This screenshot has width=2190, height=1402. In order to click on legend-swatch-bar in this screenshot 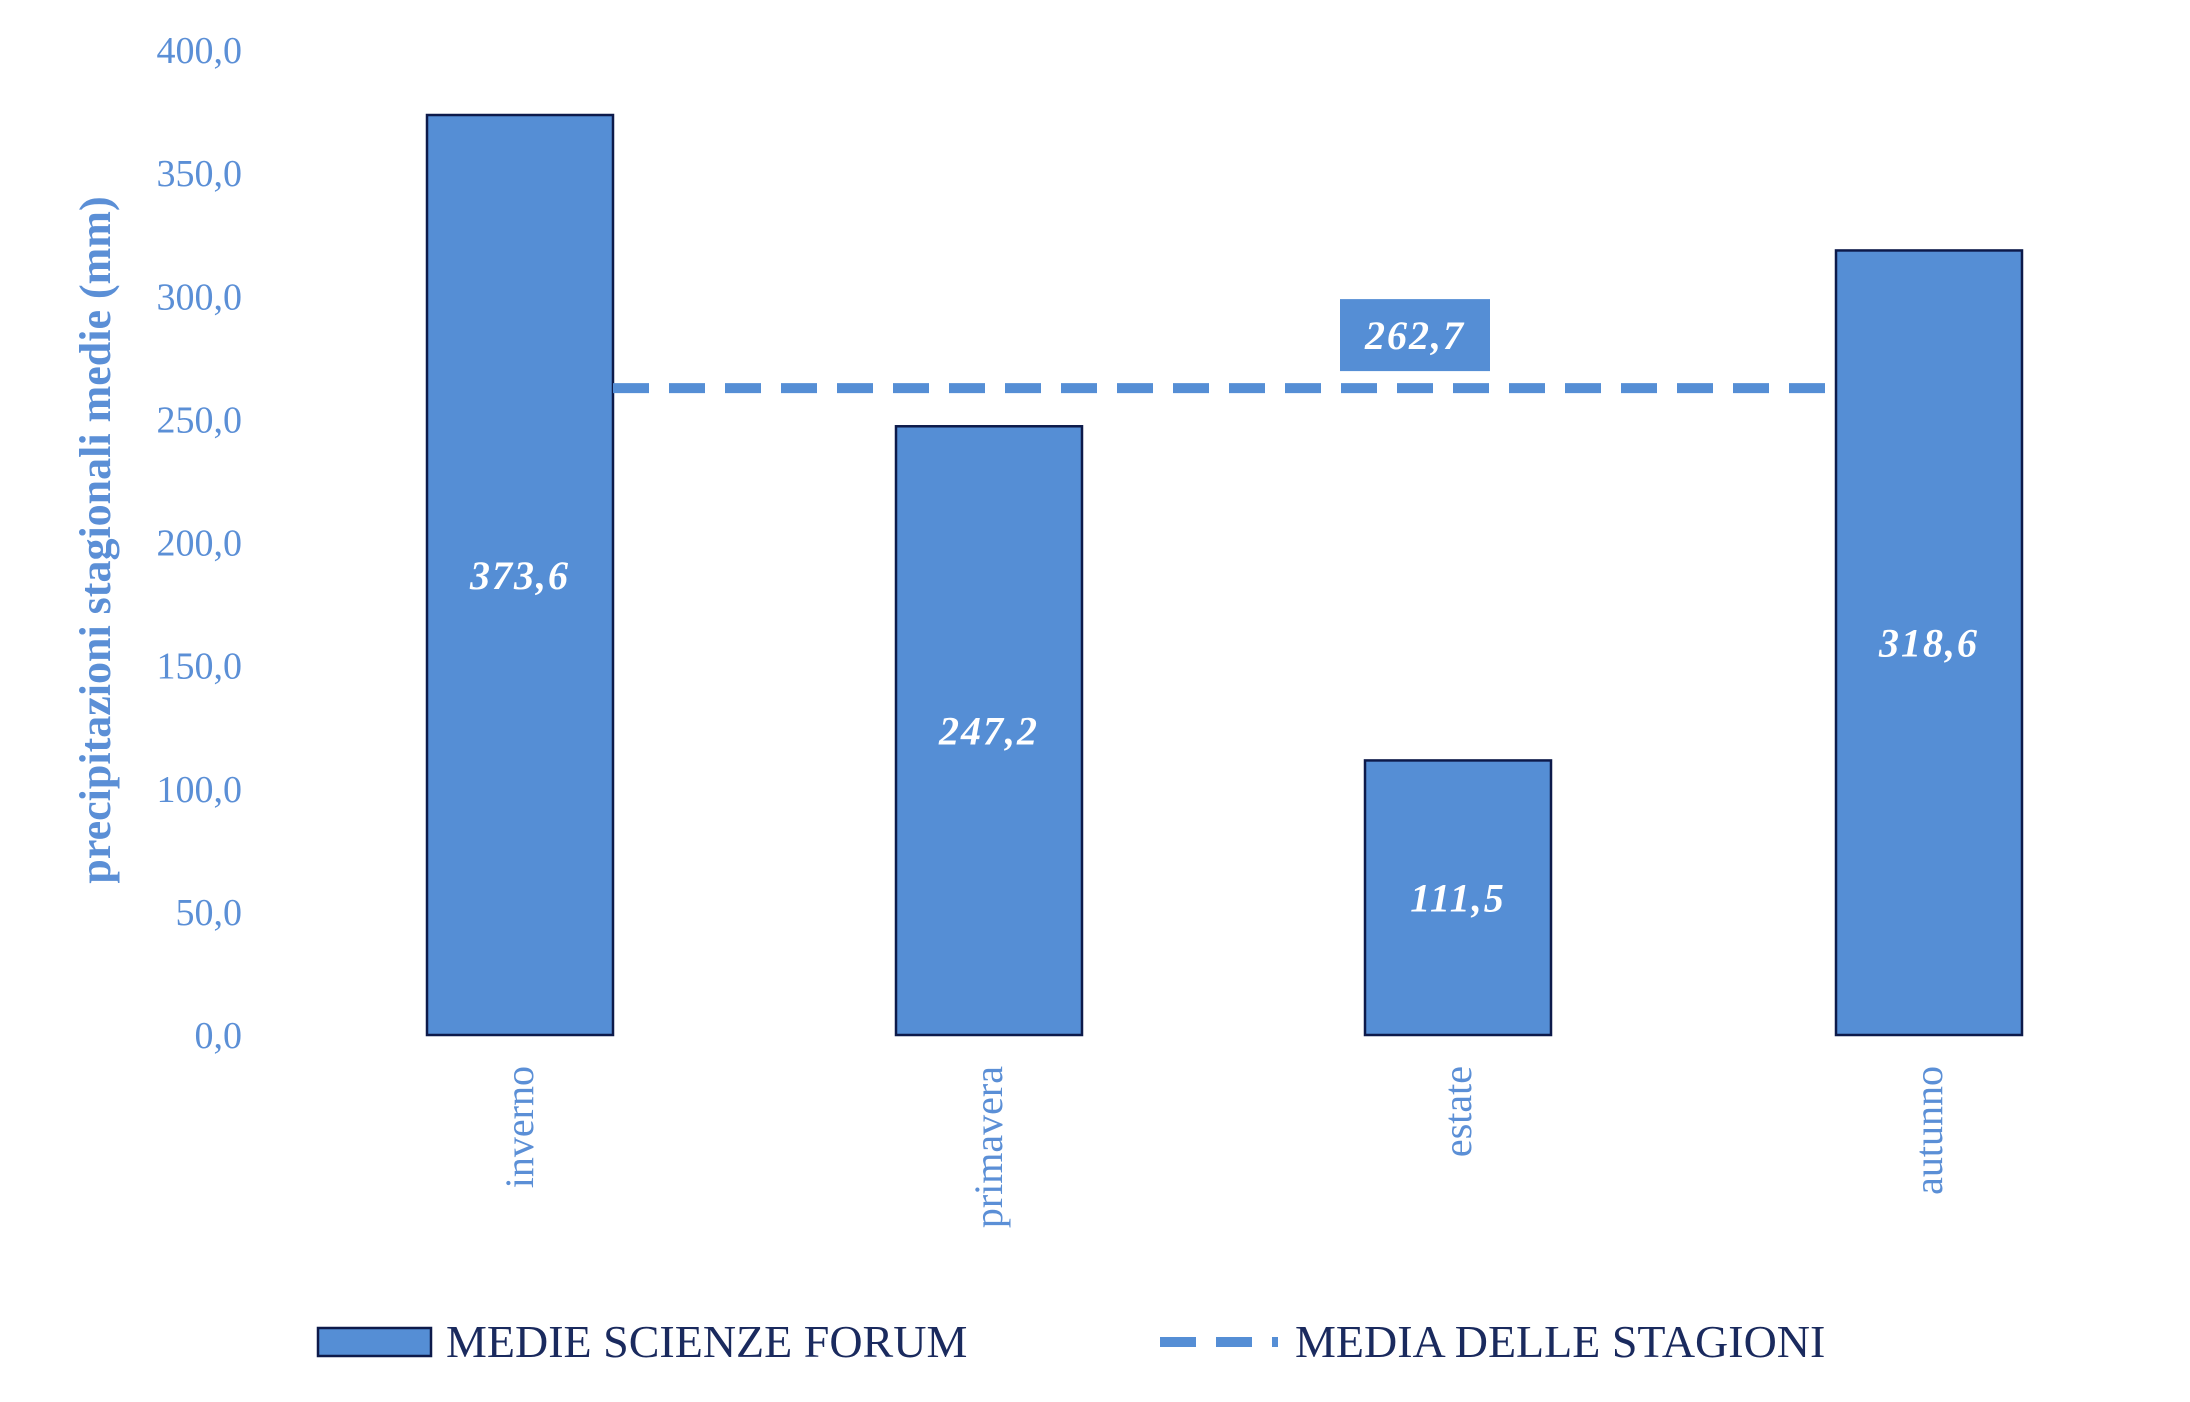, I will do `click(374, 1342)`.